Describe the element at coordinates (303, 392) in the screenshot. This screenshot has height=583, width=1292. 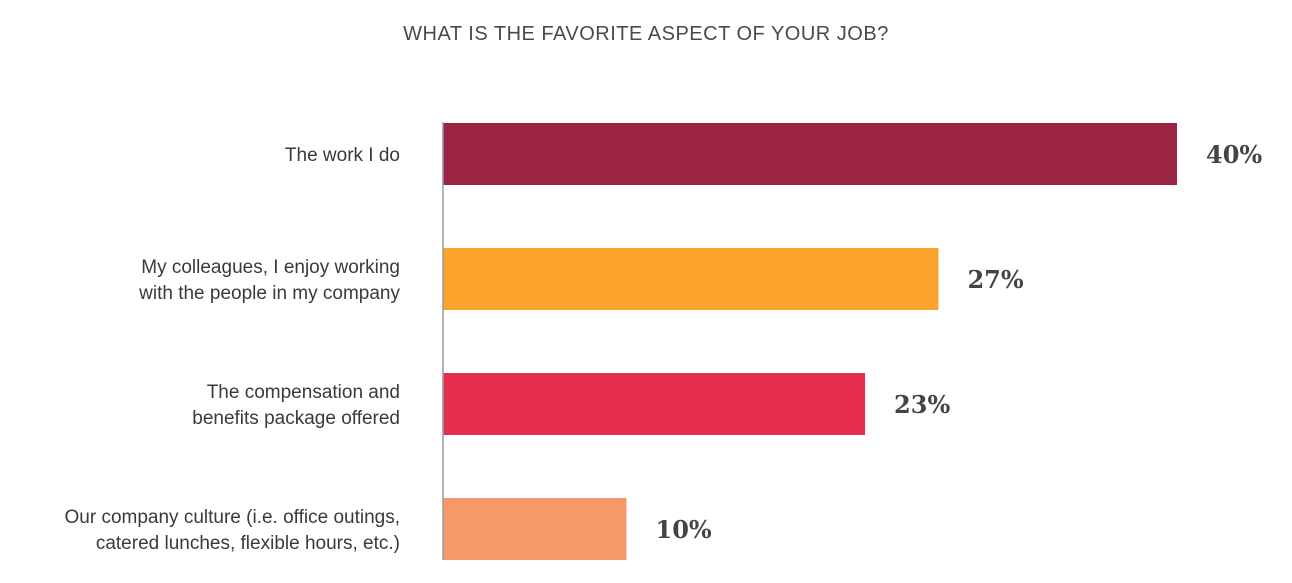
I see `category-label-3-line-1: The compensation and` at that location.